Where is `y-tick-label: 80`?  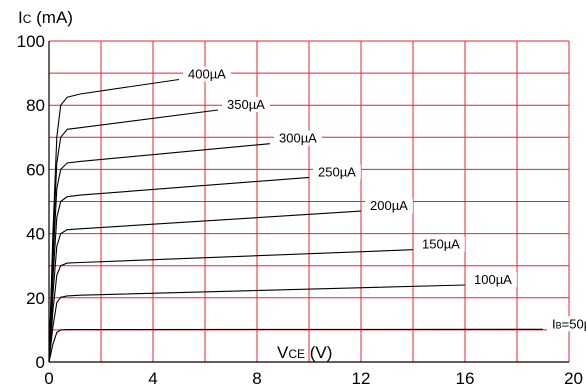 y-tick-label: 80 is located at coordinates (35, 105).